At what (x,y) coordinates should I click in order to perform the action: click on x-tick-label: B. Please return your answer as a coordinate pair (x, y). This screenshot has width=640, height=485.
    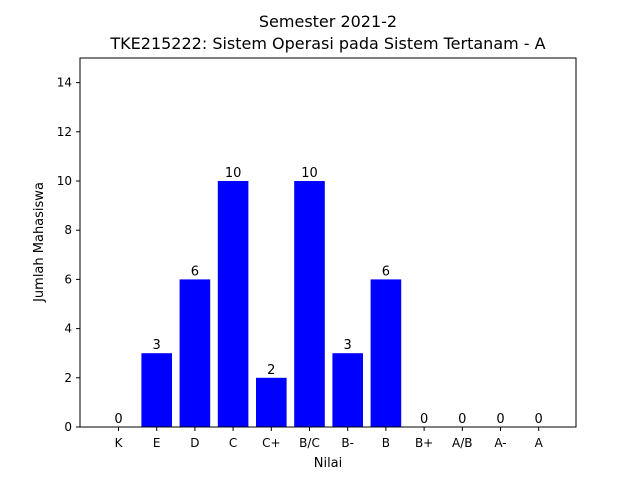
    Looking at the image, I should click on (386, 443).